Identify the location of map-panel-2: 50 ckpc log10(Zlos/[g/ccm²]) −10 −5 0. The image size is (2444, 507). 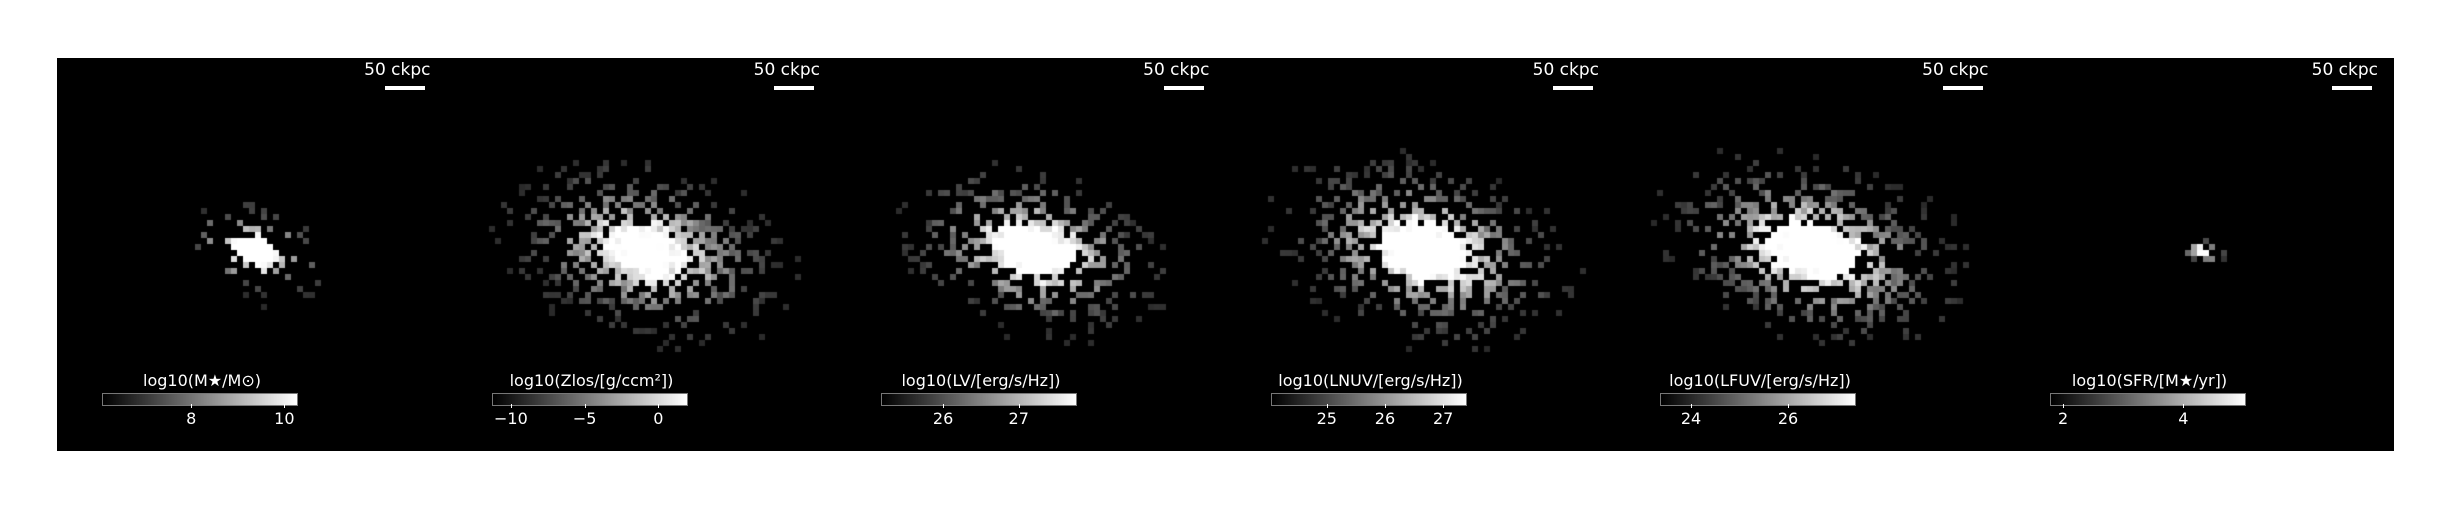
(641, 254).